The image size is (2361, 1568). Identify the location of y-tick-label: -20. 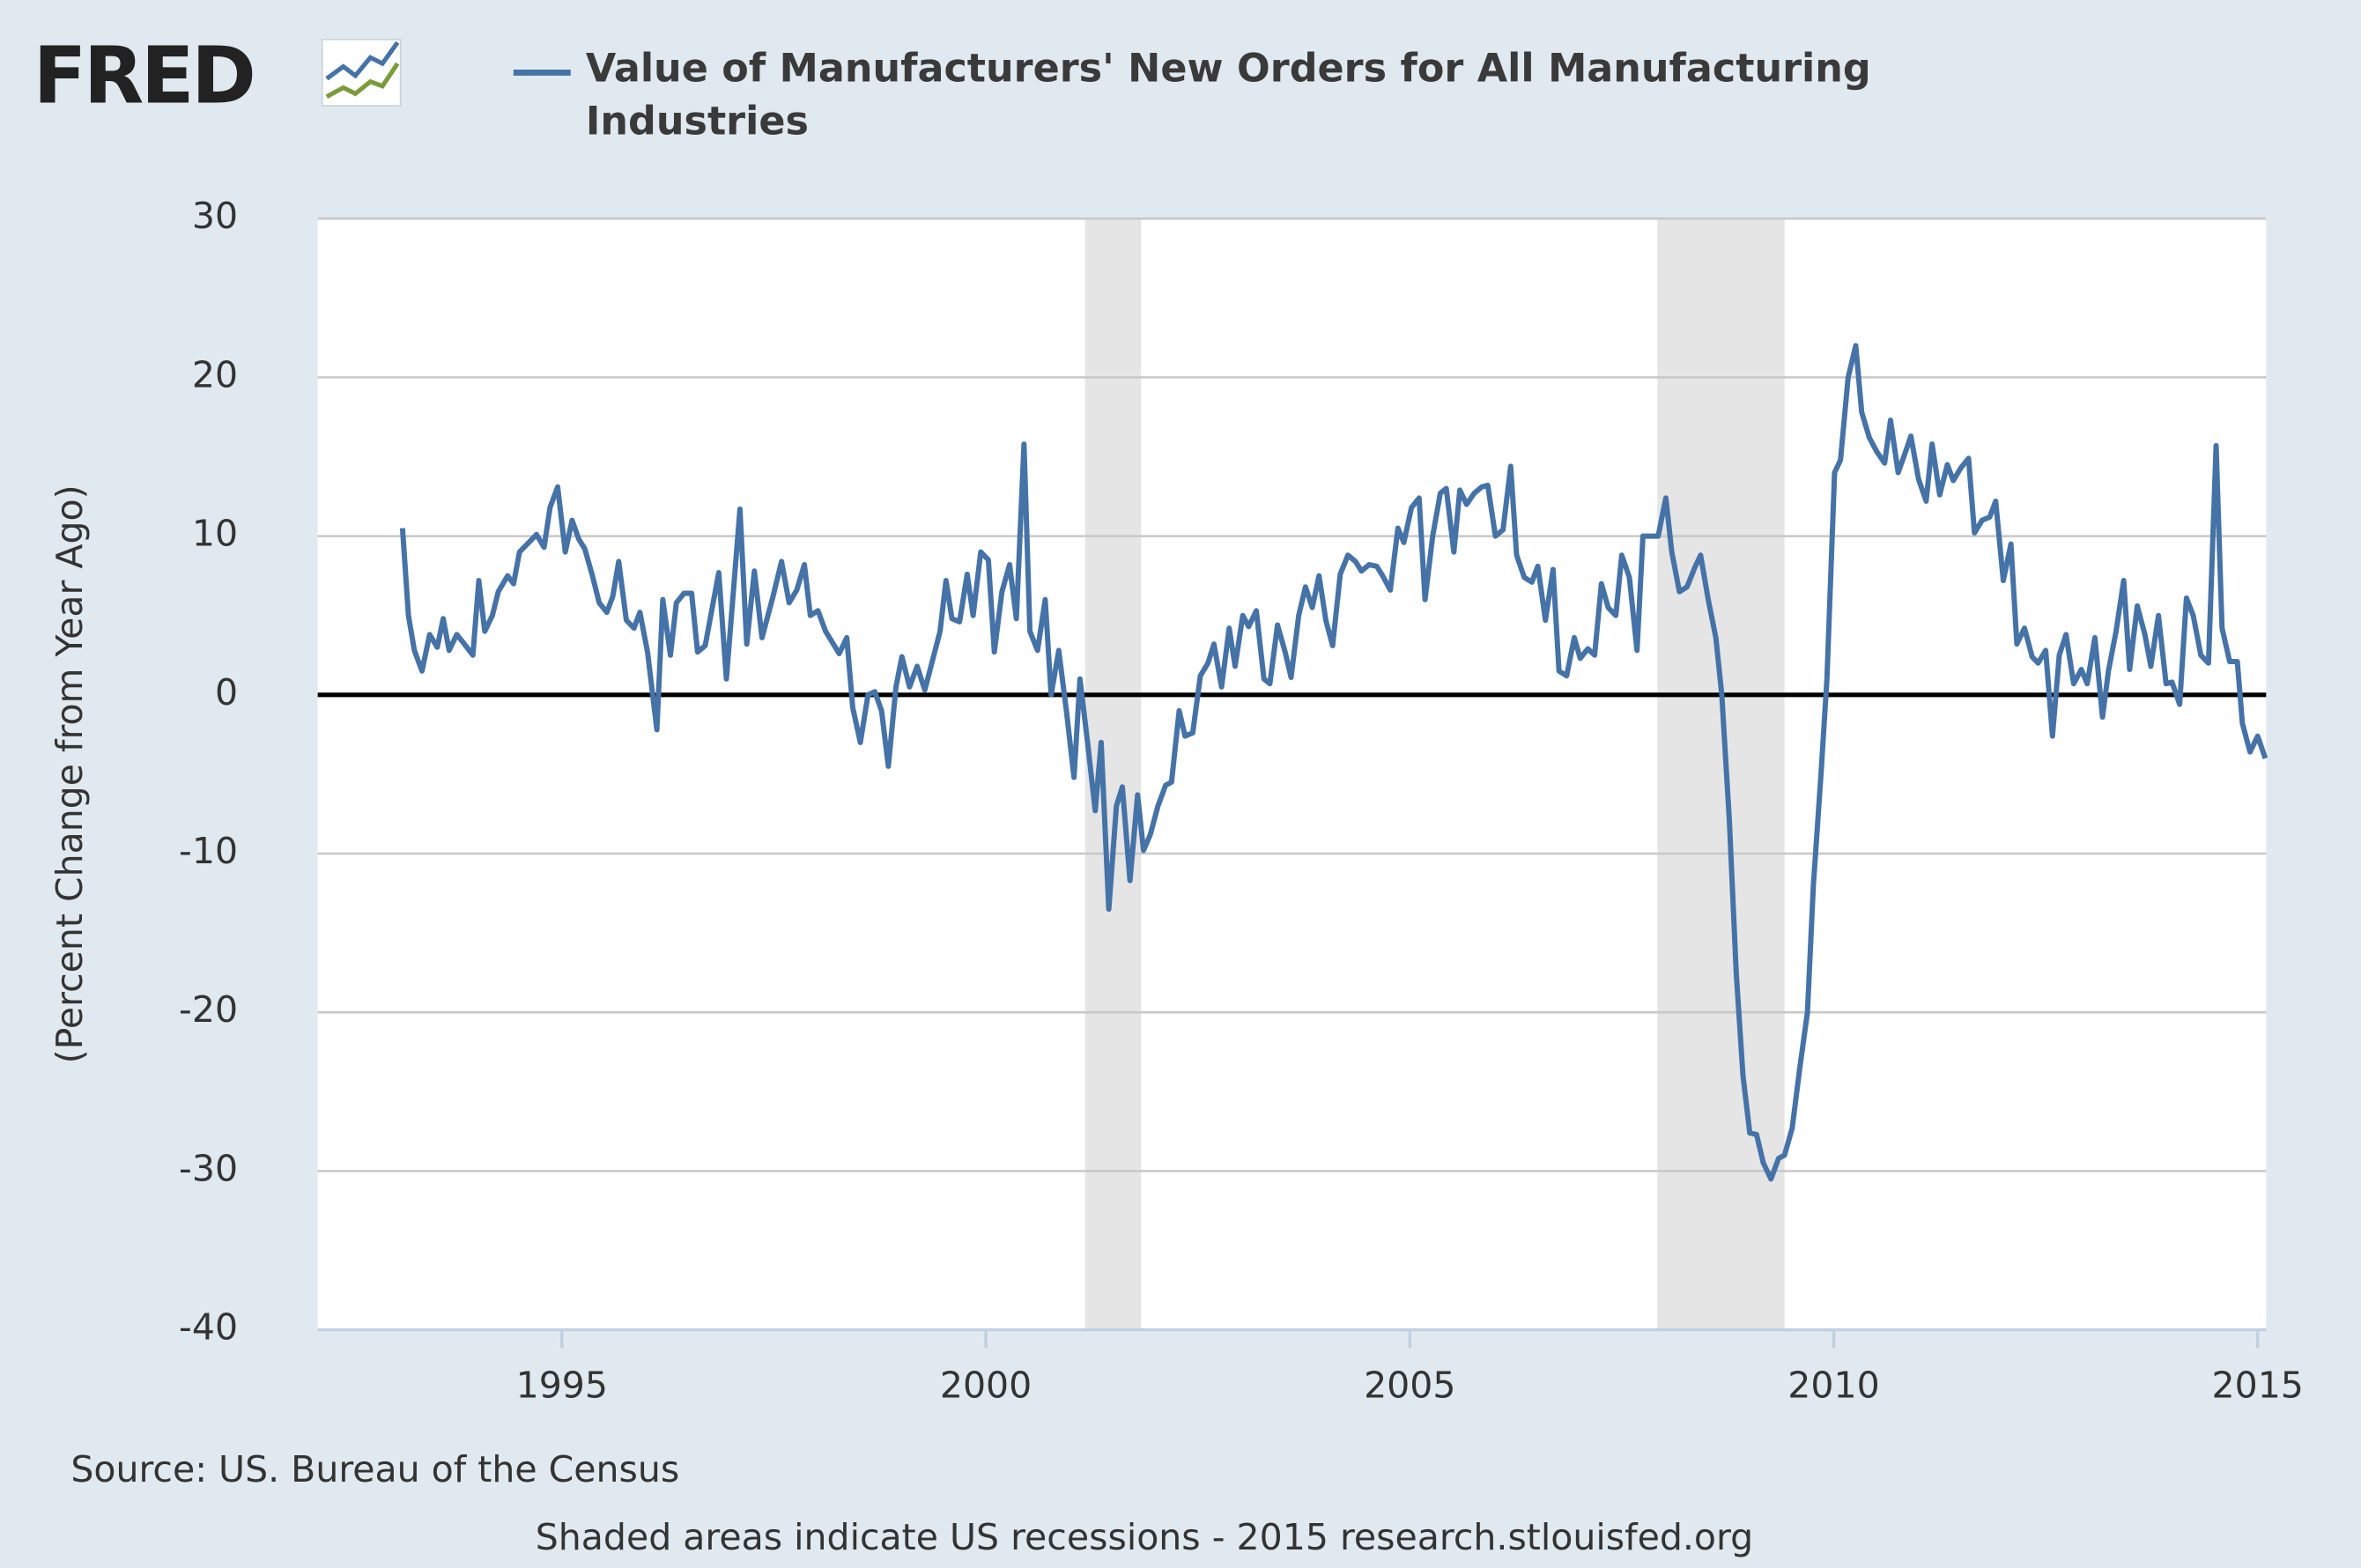
(208, 1009).